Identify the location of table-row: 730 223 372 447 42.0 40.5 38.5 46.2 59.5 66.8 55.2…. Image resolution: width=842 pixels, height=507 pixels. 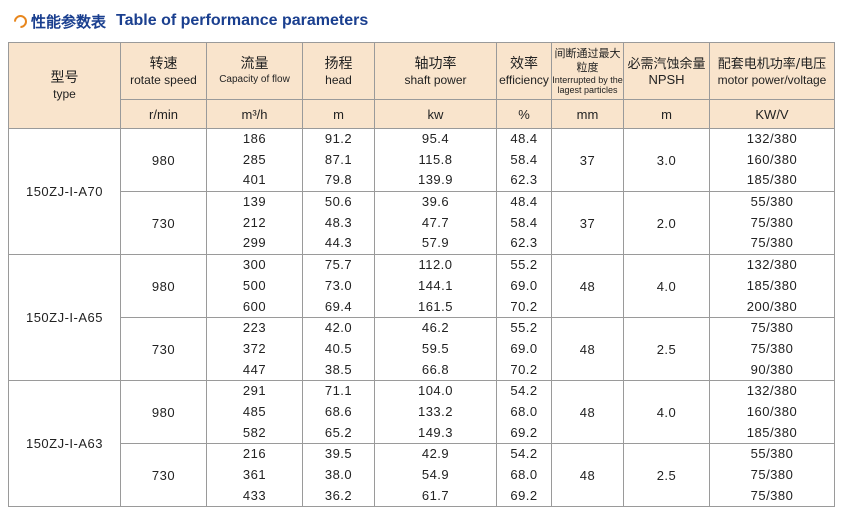
(422, 349).